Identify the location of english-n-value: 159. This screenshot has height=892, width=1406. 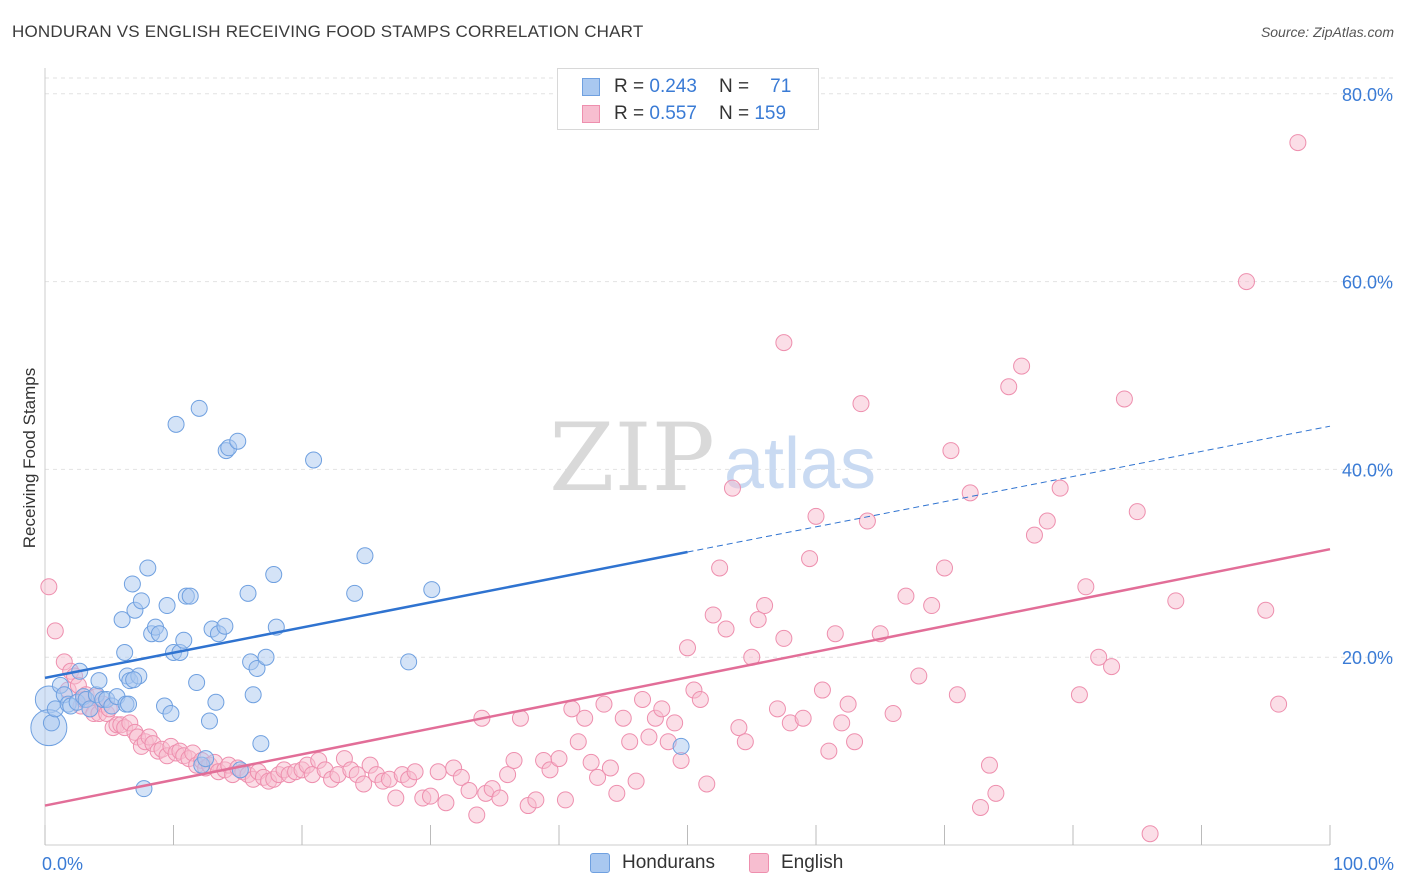
(770, 113).